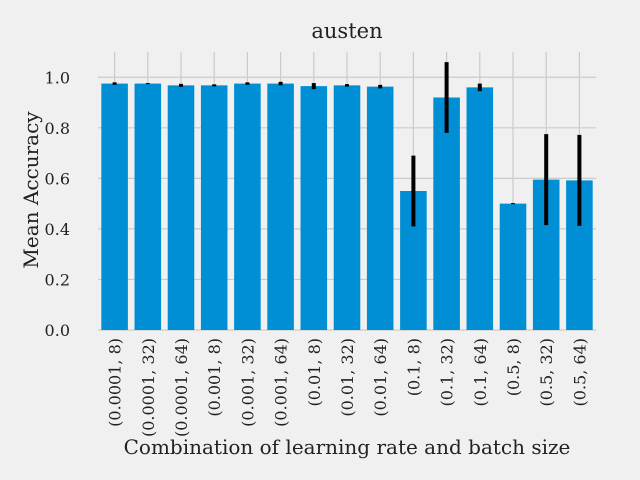 The image size is (640, 480). What do you see at coordinates (346, 31) in the screenshot?
I see `chart-title: austen` at bounding box center [346, 31].